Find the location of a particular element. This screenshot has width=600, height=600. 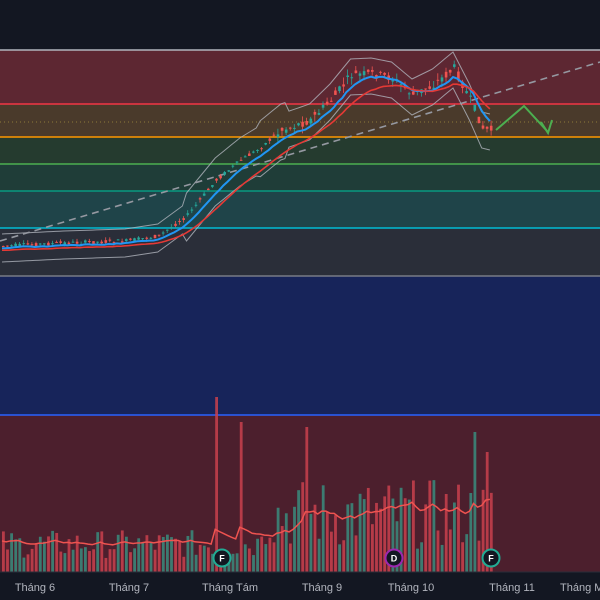

x-tick-label: Tháng 11 is located at coordinates (512, 588).